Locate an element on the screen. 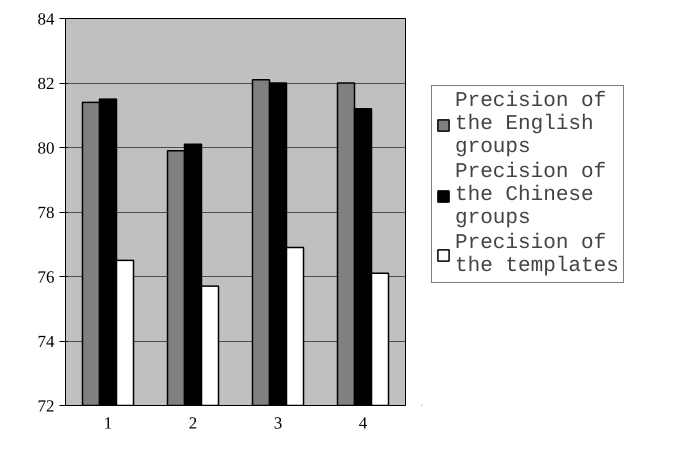 The width and height of the screenshot is (679, 461). y-tick-label: 80 is located at coordinates (46, 148).